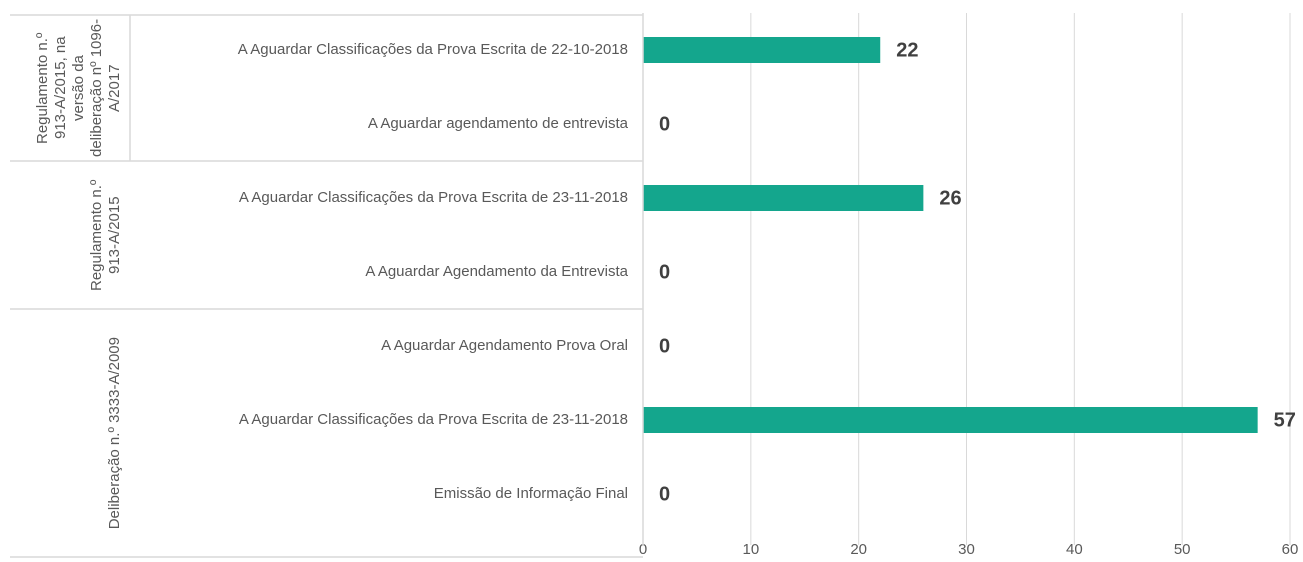 This screenshot has width=1303, height=562. I want to click on category-label: A Aguardar Agendamento Prova Oral, so click(504, 345).